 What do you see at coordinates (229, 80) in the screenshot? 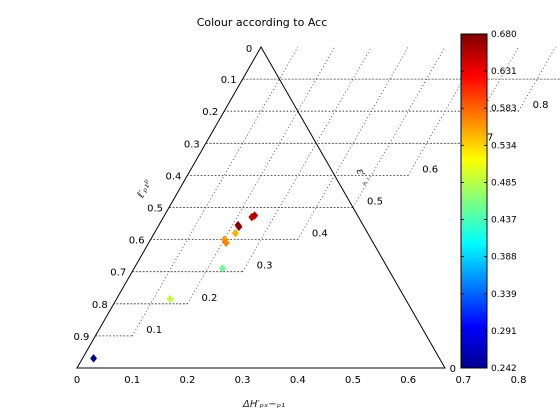
I see `left-tick-label: 0.1` at bounding box center [229, 80].